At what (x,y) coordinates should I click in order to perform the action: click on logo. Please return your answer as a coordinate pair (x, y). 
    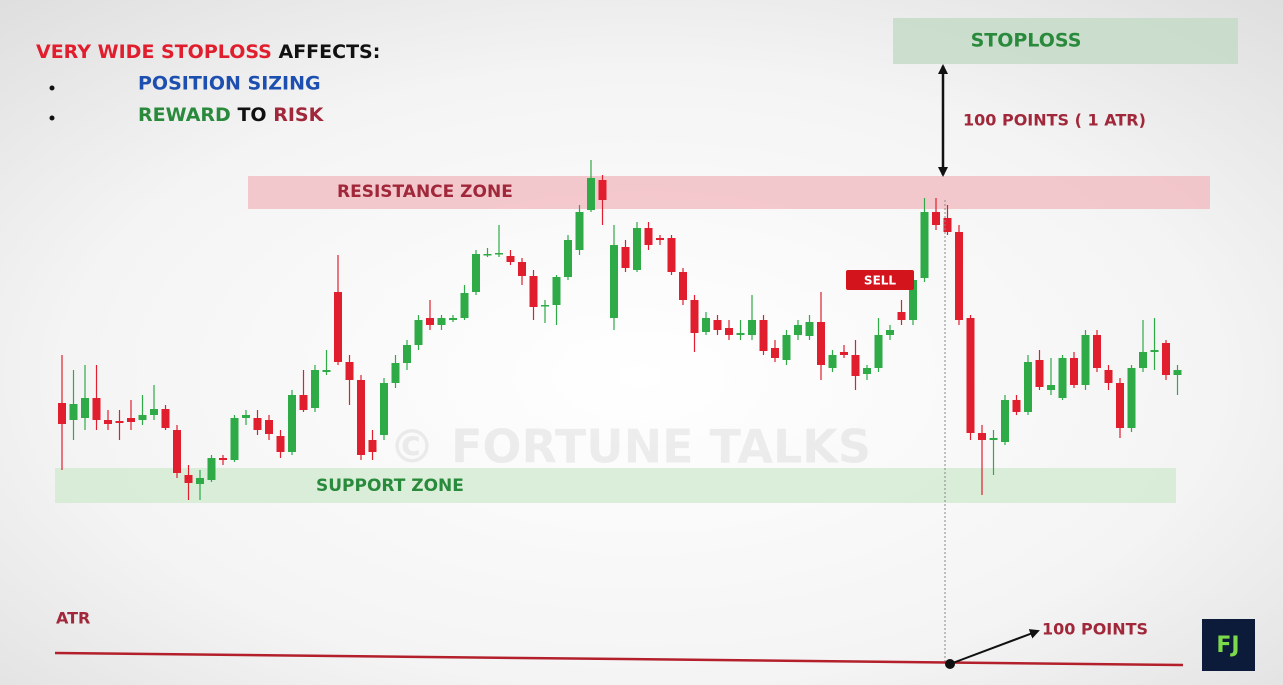
    Looking at the image, I should click on (1228, 645).